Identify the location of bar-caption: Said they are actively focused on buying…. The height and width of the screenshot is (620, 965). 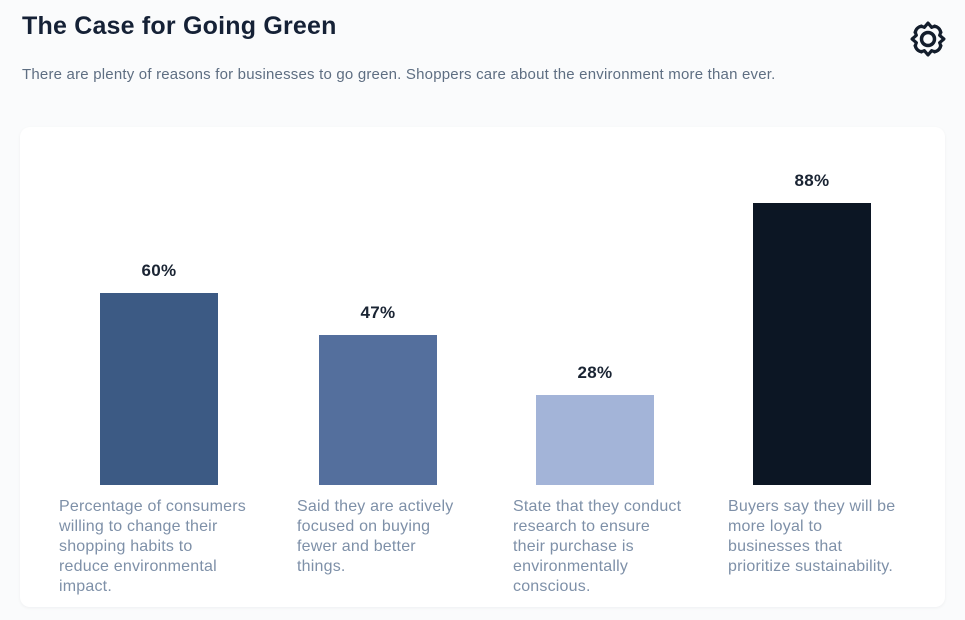
(375, 536).